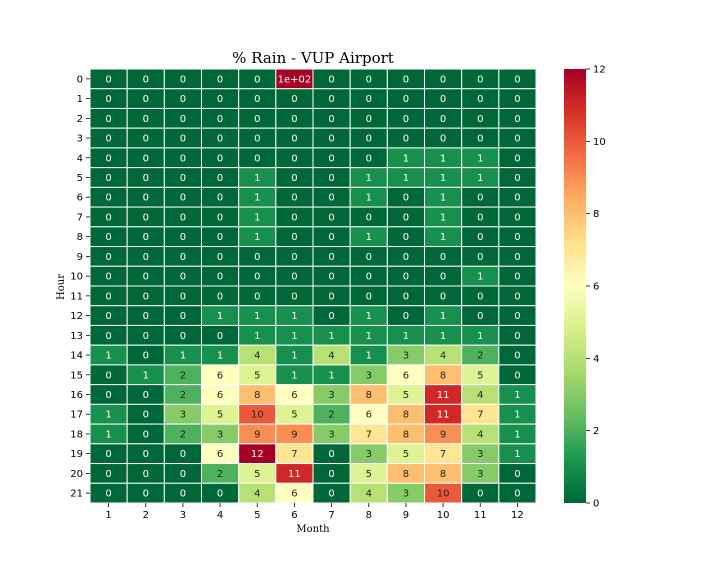 The image size is (720, 576). What do you see at coordinates (596, 431) in the screenshot?
I see `colorbar-tick-label: 2` at bounding box center [596, 431].